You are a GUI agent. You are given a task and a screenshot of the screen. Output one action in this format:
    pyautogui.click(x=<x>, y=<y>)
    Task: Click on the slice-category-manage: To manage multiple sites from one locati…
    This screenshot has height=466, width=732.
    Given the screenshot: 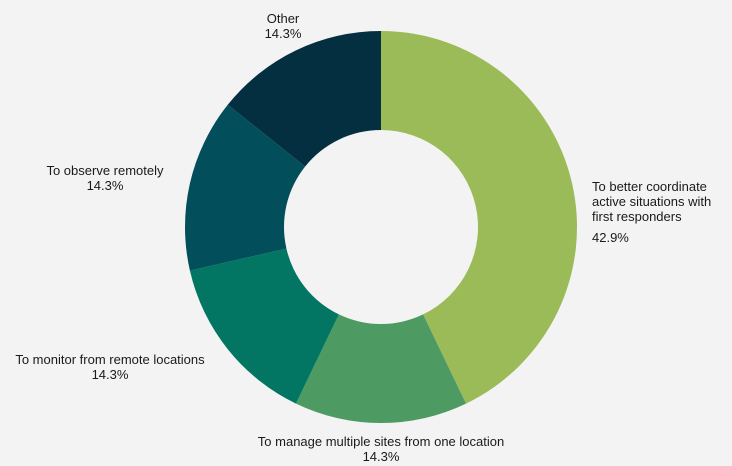 What is the action you would take?
    pyautogui.click(x=381, y=441)
    